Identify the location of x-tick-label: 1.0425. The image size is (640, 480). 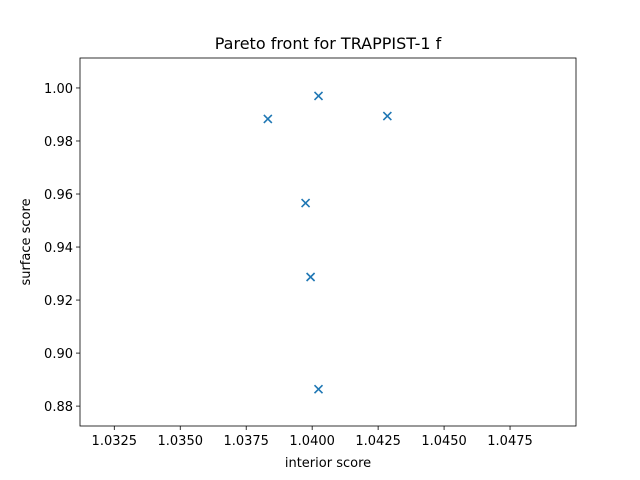
(378, 441).